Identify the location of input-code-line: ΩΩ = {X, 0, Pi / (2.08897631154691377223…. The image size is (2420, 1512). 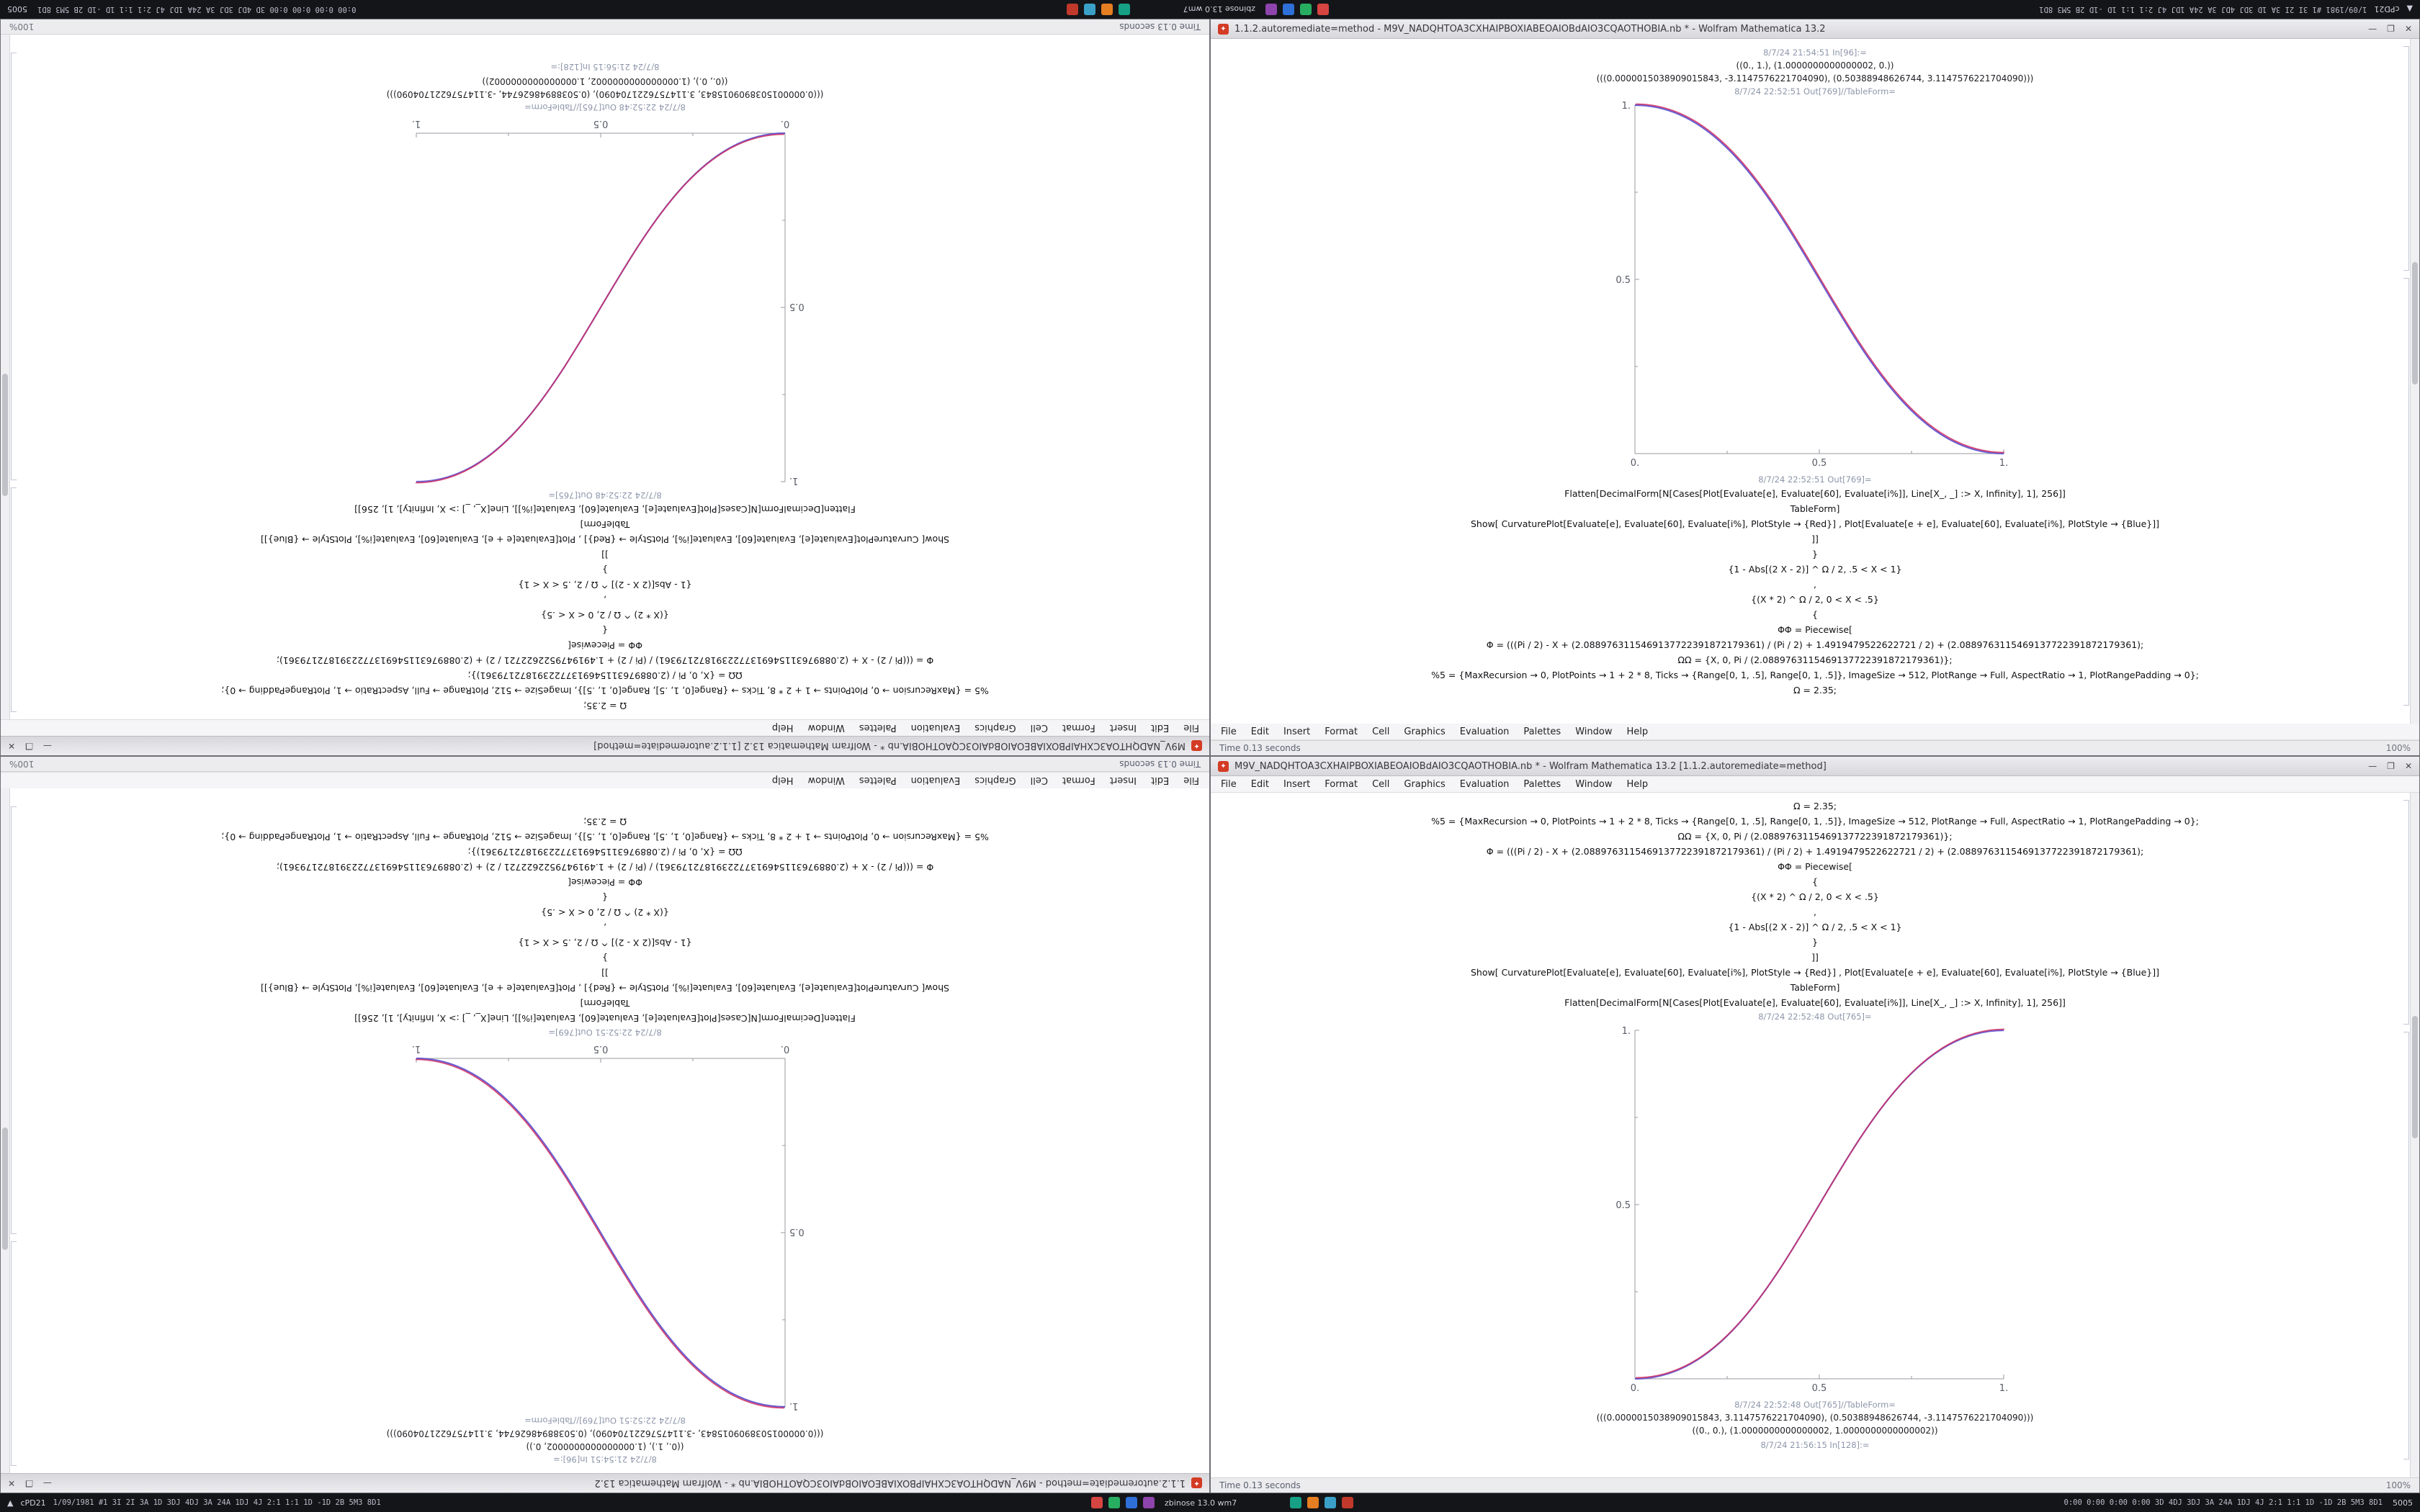
(1815, 836).